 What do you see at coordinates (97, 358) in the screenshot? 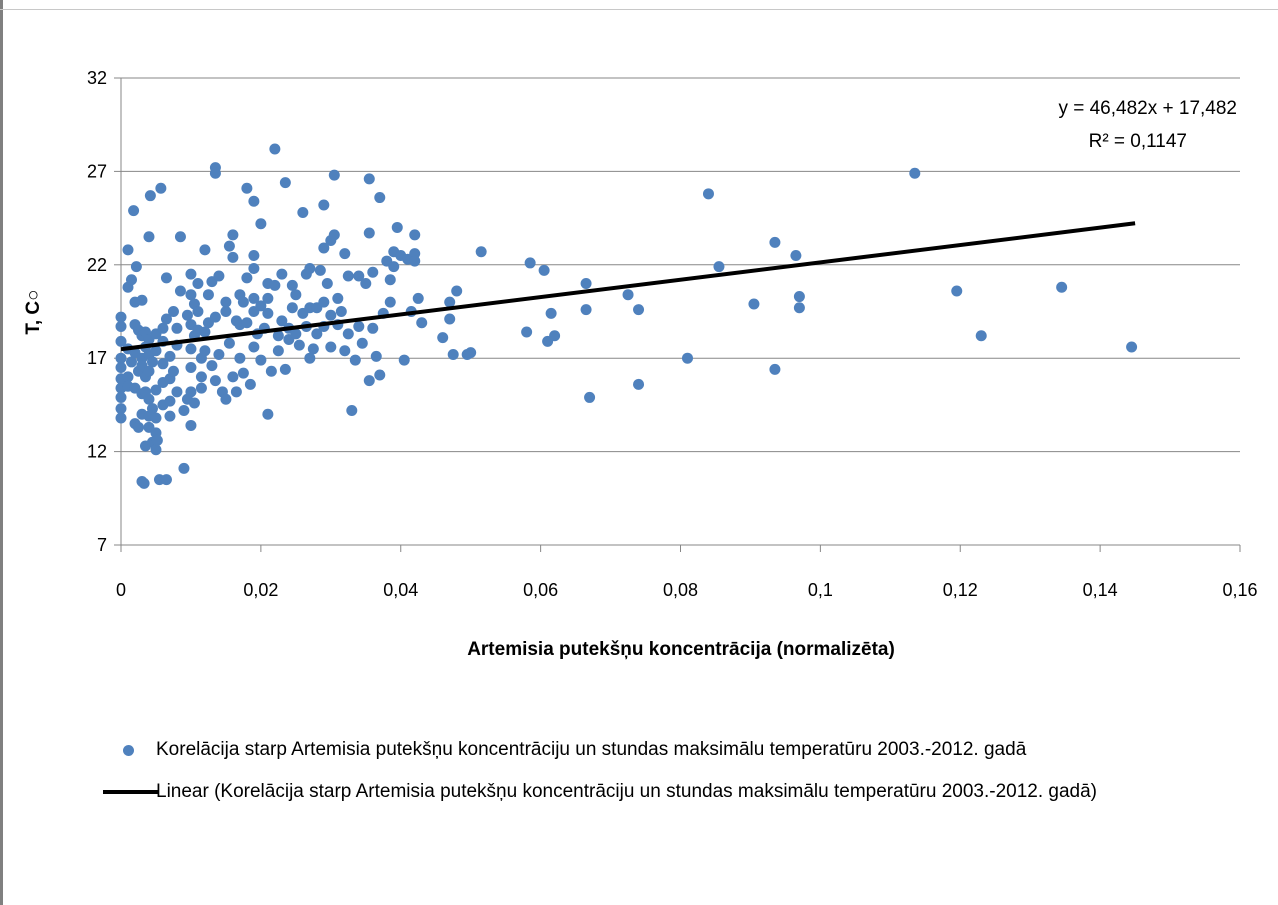
I see `y-tick-label: 17` at bounding box center [97, 358].